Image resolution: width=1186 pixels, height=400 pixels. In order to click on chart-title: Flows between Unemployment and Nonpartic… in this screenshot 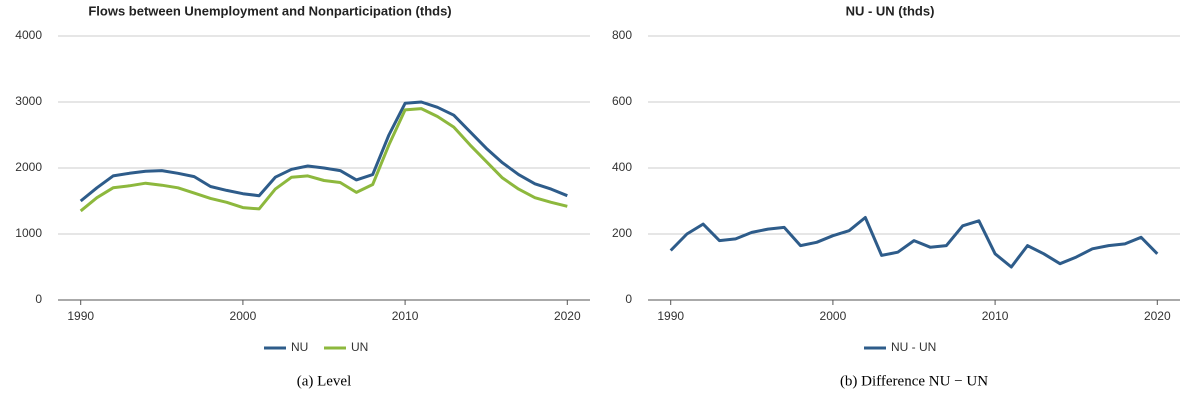, I will do `click(269, 10)`.